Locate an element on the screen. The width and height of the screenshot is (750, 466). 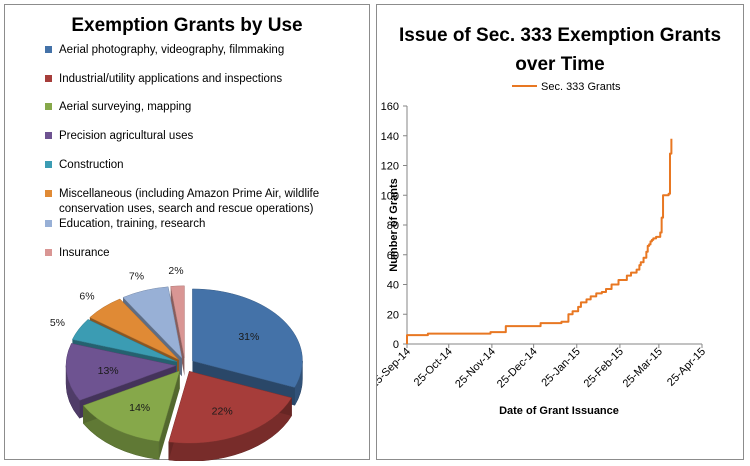
pie-data-label: 5% is located at coordinates (57, 323).